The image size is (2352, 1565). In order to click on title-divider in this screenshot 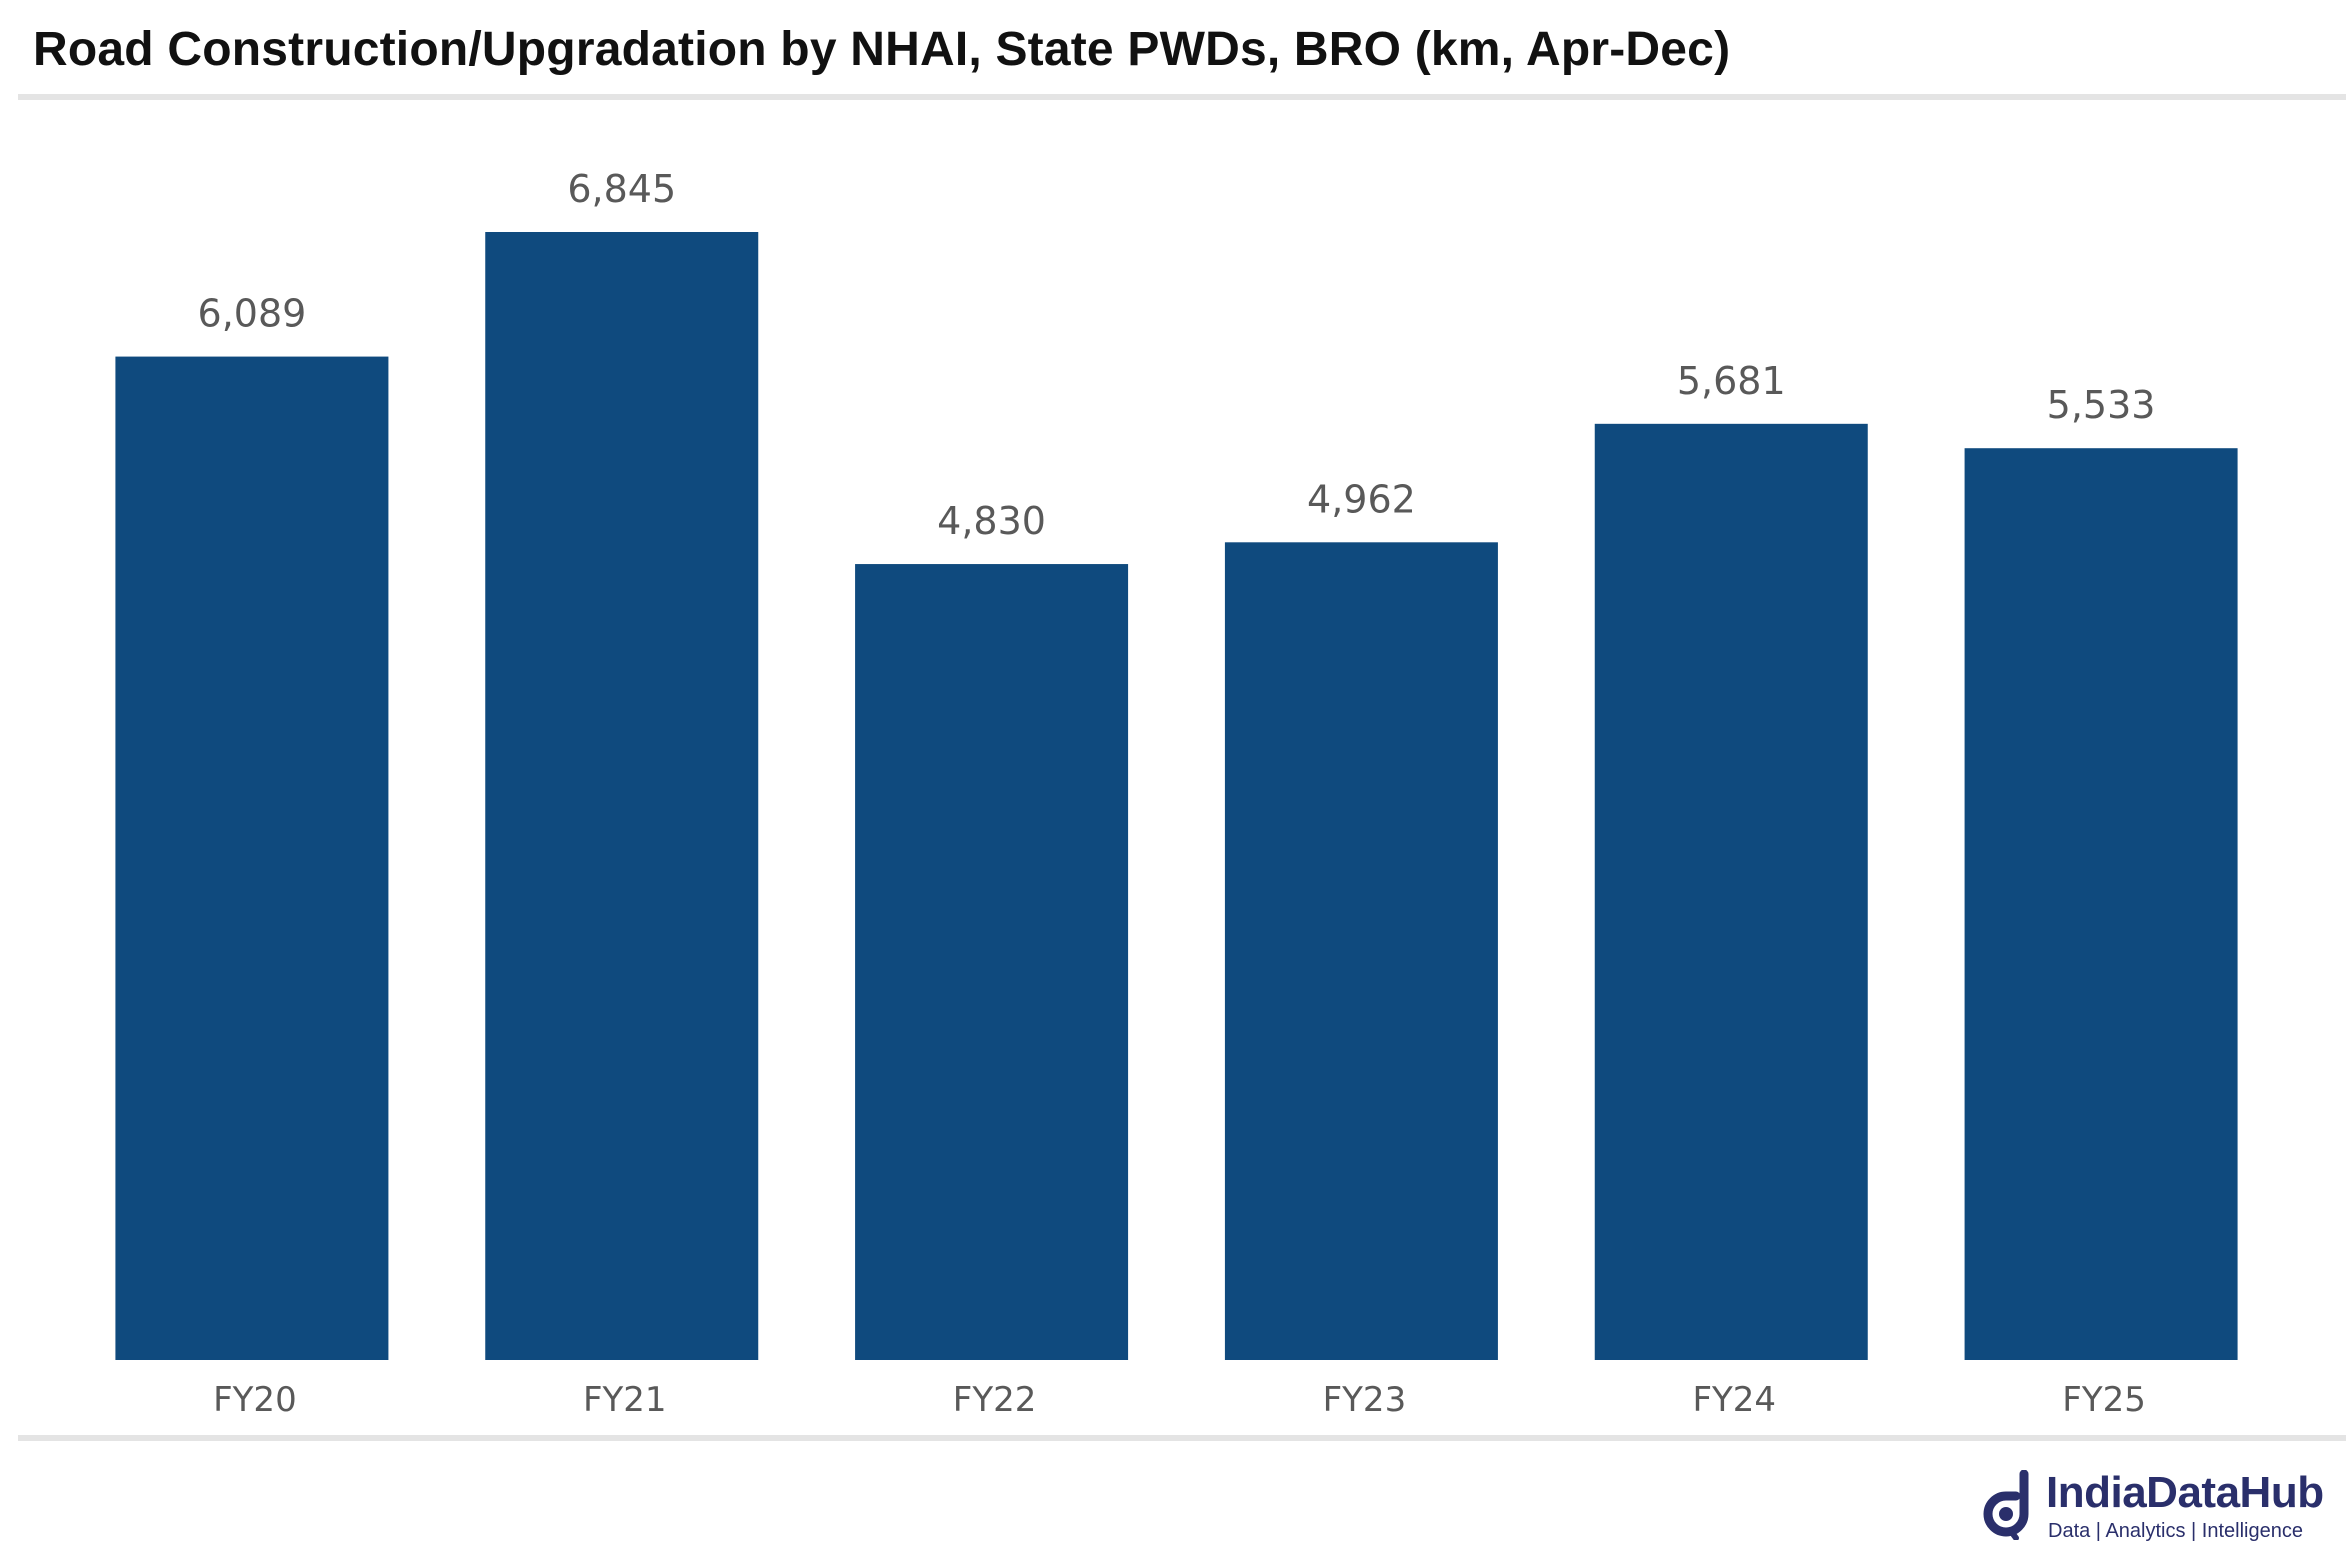, I will do `click(1182, 97)`.